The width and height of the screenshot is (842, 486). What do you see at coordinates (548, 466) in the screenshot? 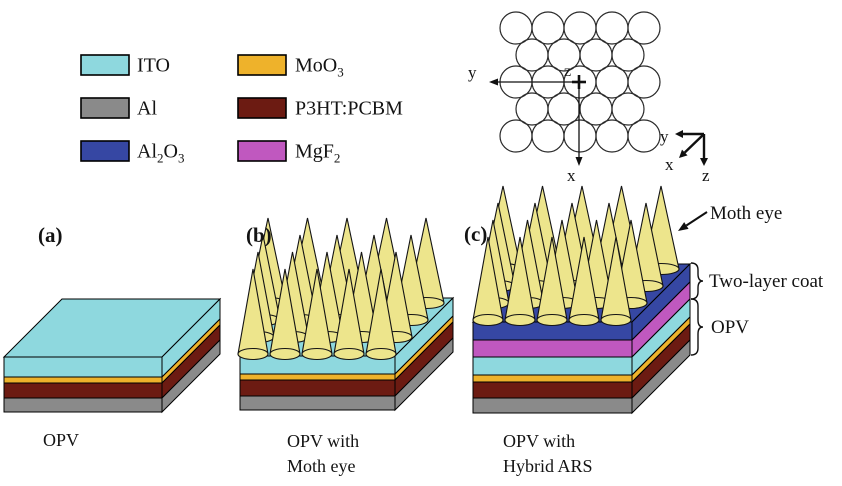
I see `structure-caption-c-line2: Hybrid ARS` at bounding box center [548, 466].